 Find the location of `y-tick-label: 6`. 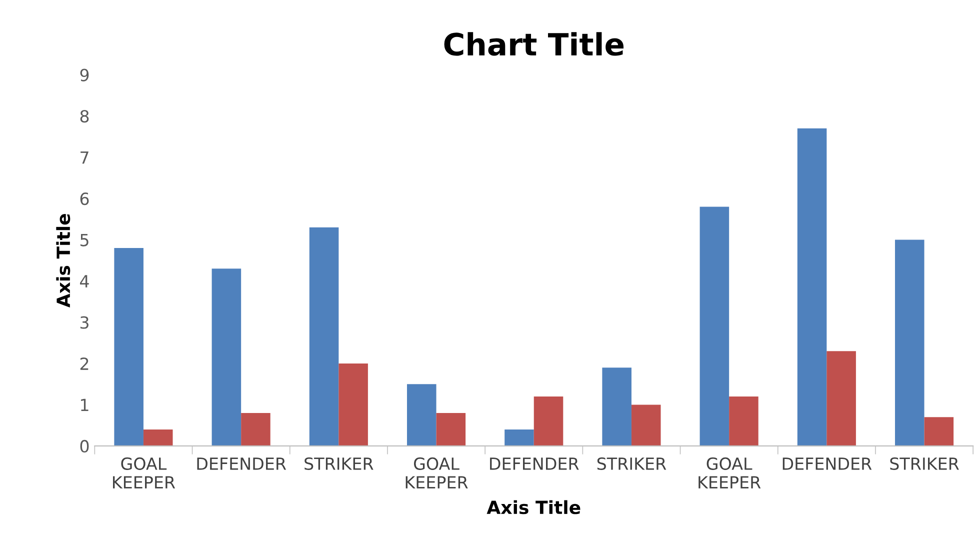

y-tick-label: 6 is located at coordinates (84, 199).